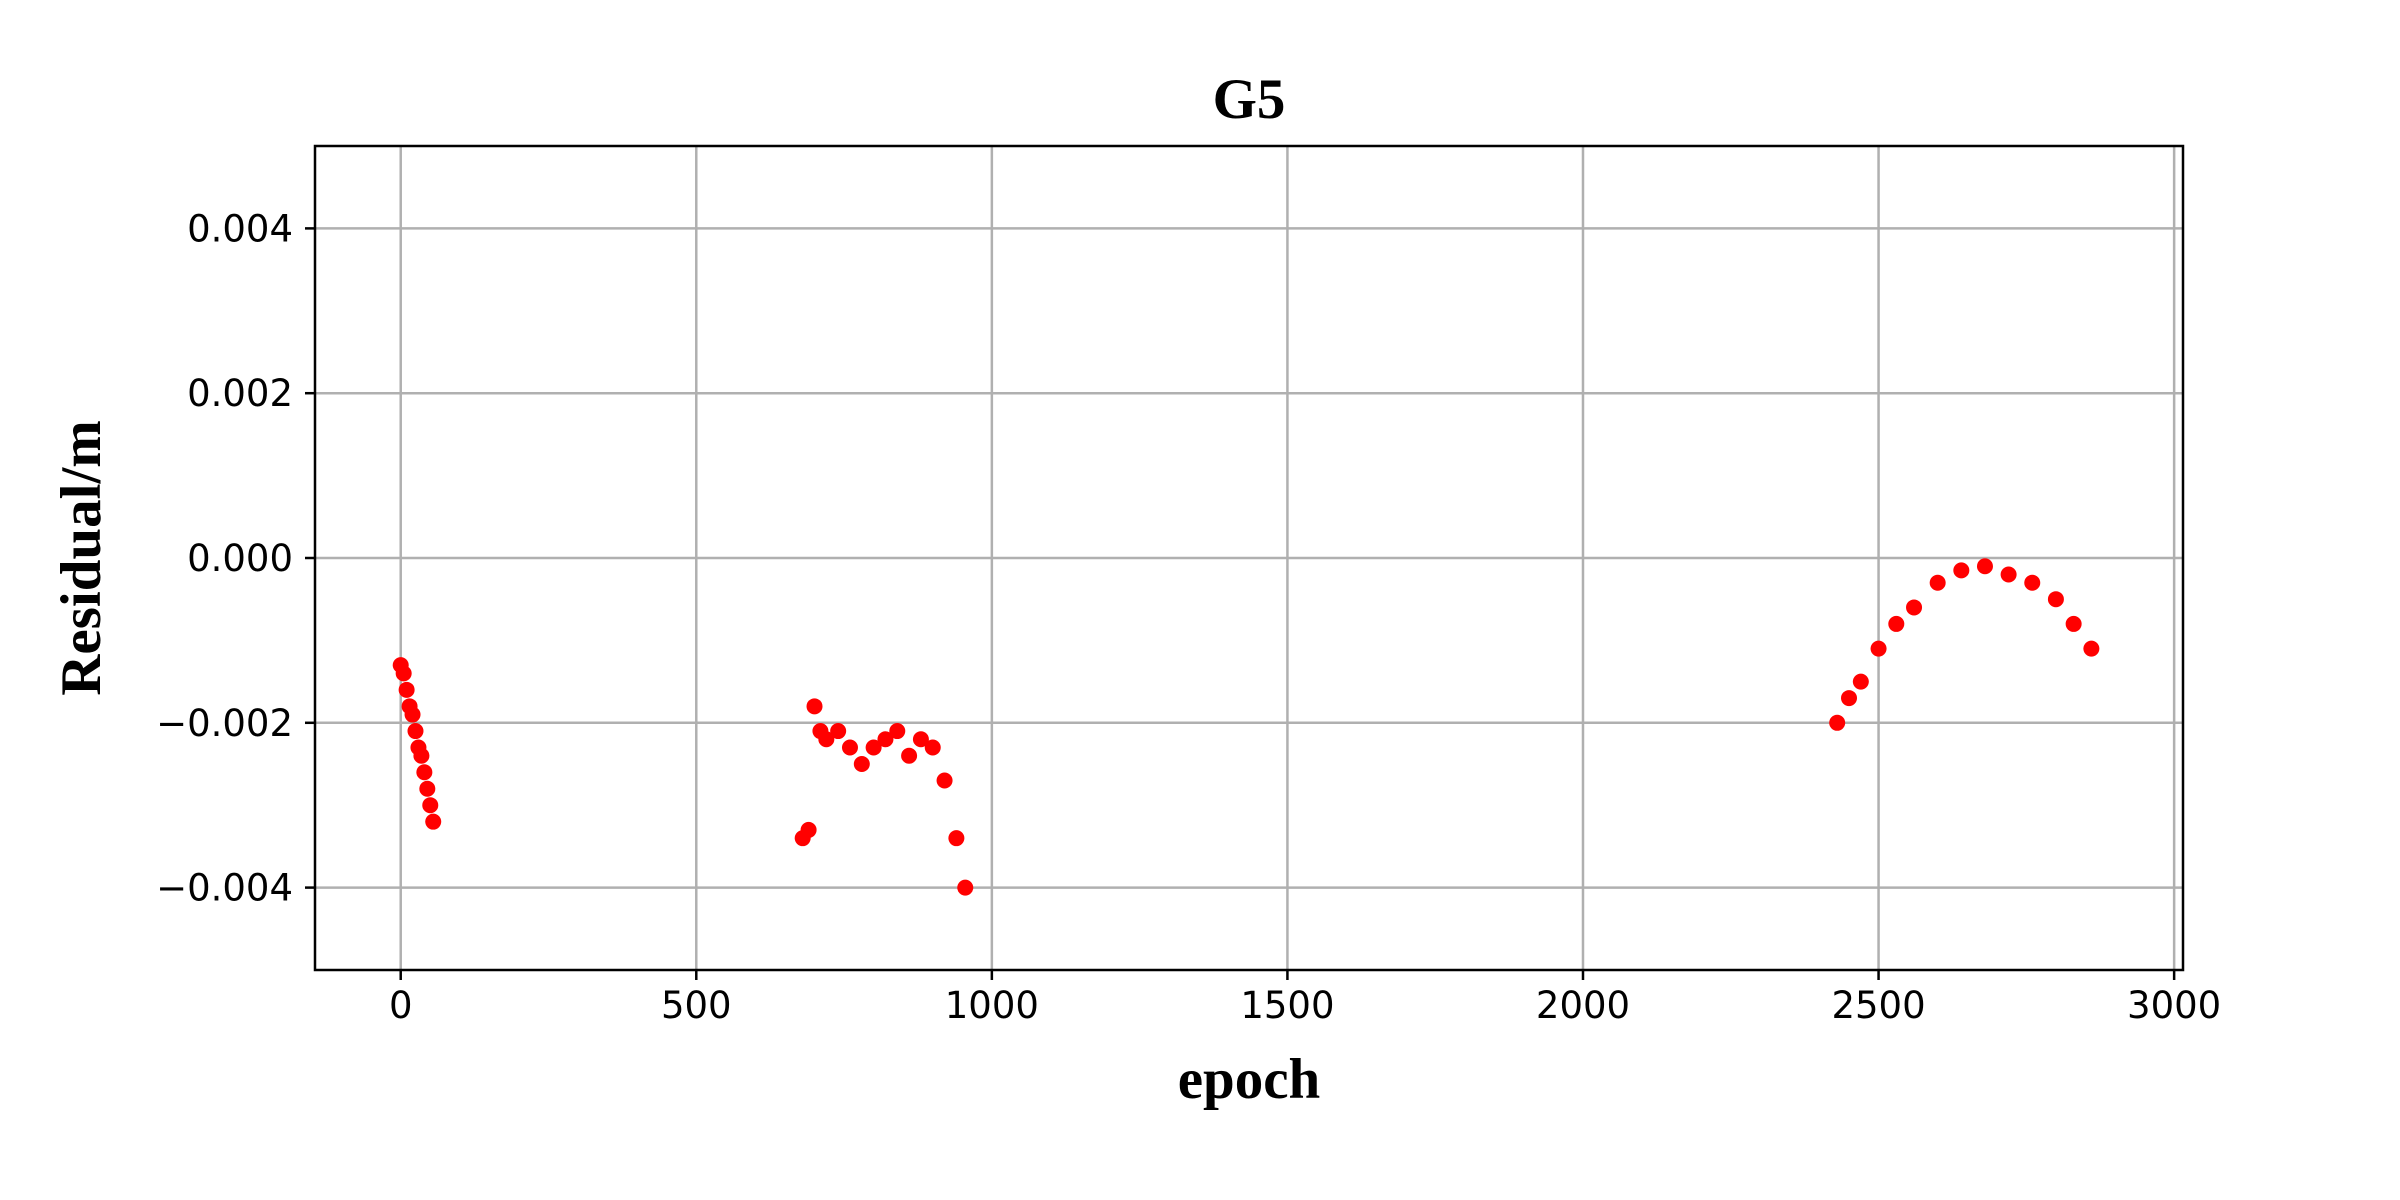 The width and height of the screenshot is (2400, 1200). Describe the element at coordinates (224, 723) in the screenshot. I see `y-tick-label: −0.002` at that location.